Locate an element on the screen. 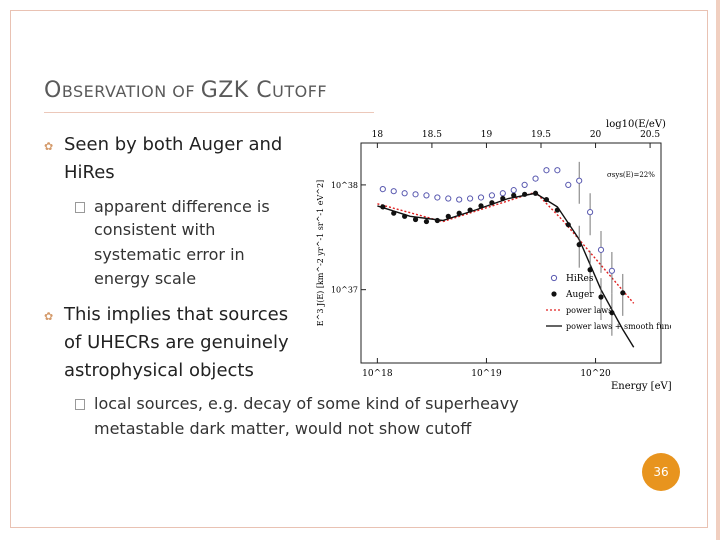  systematic-error-annotation: σsys(E)=22% is located at coordinates (631, 175).